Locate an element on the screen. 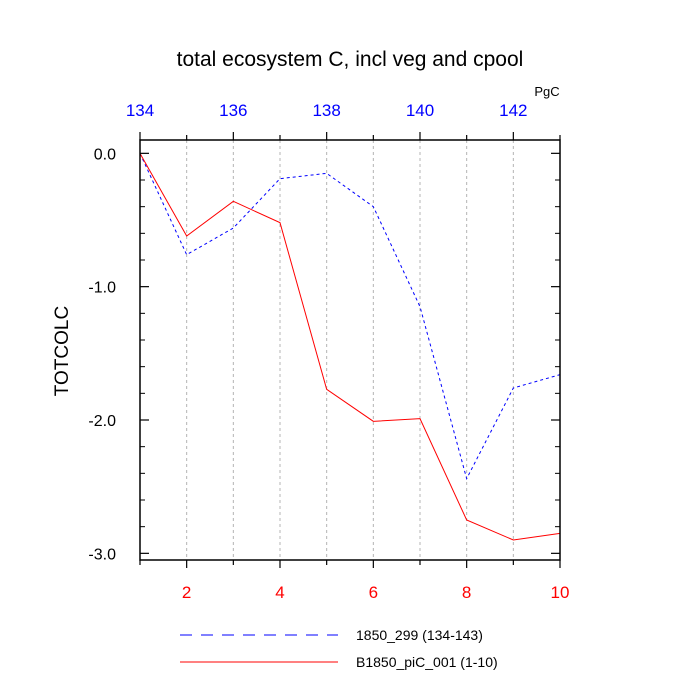 Image resolution: width=700 pixels, height=700 pixels. y-tick-label: -1.0 is located at coordinates (102, 288).